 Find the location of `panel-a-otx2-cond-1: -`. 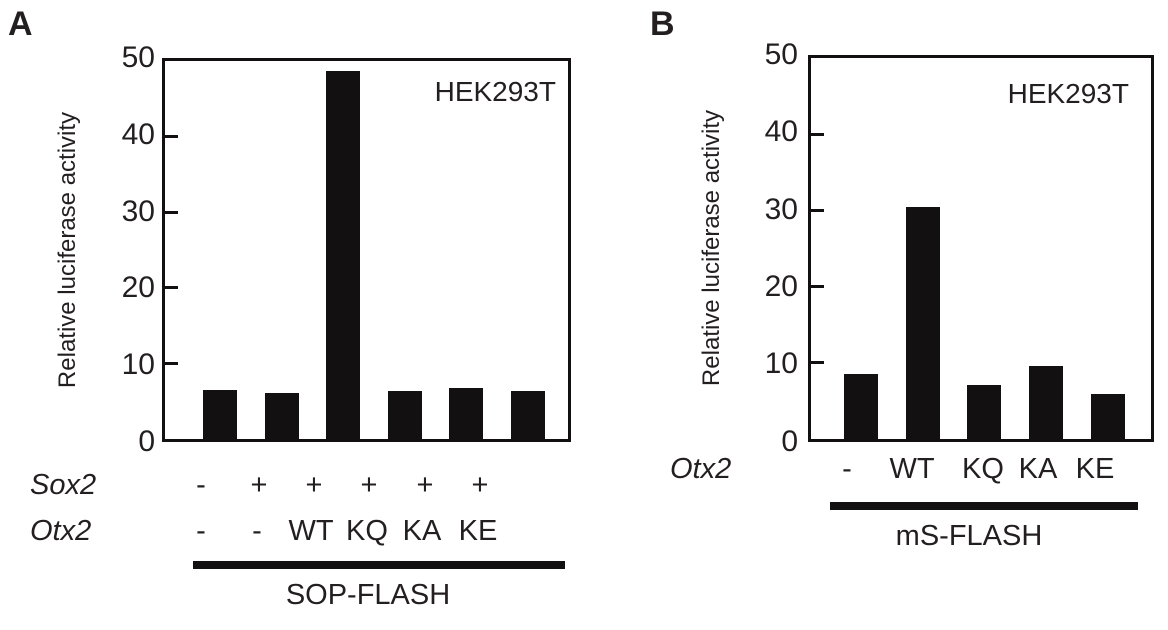

panel-a-otx2-cond-1: - is located at coordinates (201, 531).